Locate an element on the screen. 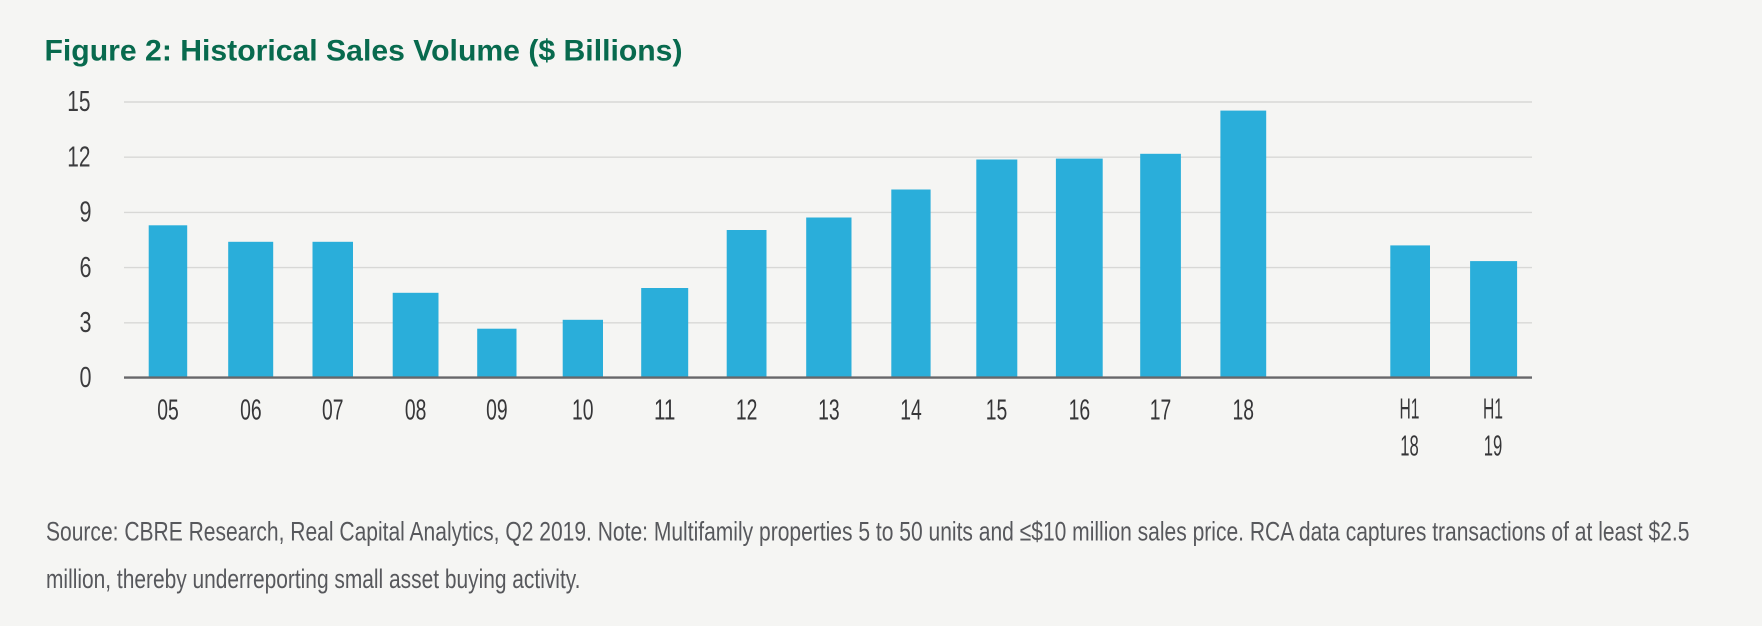 This screenshot has height=626, width=1762. svg-text: 14 is located at coordinates (911, 410).